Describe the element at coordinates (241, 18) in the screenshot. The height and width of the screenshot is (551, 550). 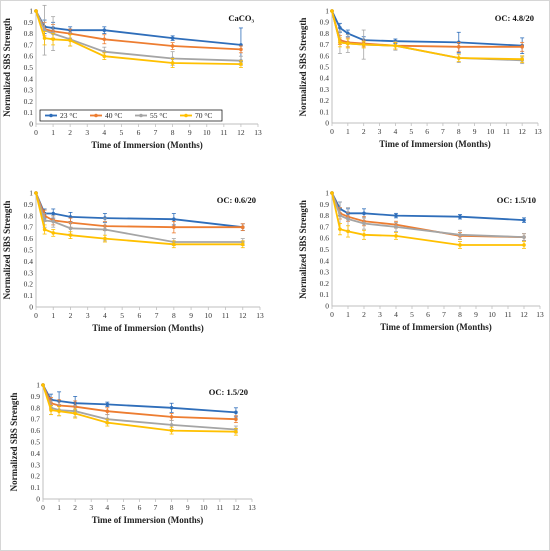
I see `panel-title: CaCO₃` at that location.